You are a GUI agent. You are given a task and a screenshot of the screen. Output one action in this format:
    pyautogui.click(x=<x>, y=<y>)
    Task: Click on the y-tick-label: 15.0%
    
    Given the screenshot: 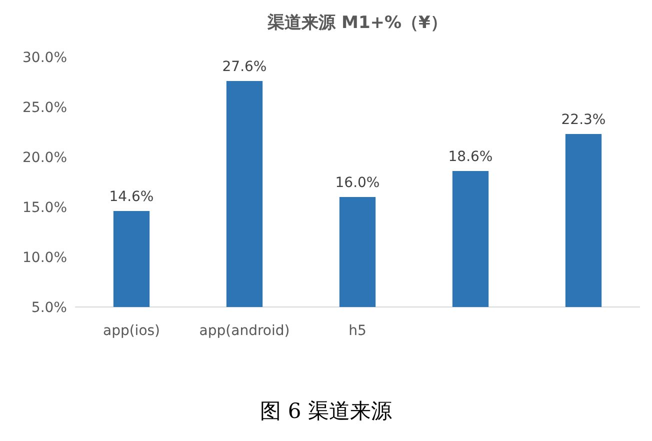 What is the action you would take?
    pyautogui.click(x=44, y=208)
    